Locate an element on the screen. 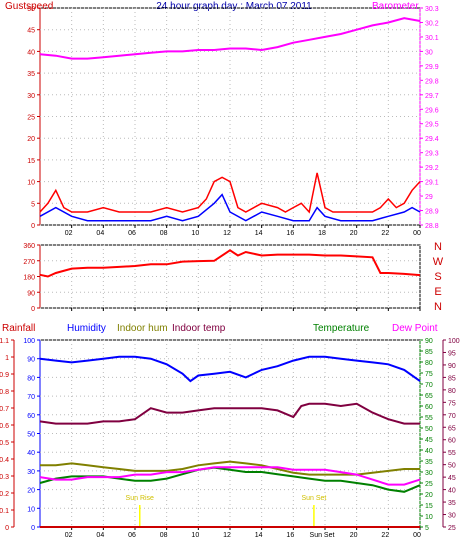 The image size is (469, 555). dewpoint-axis-tick-label: 80 is located at coordinates (452, 391).